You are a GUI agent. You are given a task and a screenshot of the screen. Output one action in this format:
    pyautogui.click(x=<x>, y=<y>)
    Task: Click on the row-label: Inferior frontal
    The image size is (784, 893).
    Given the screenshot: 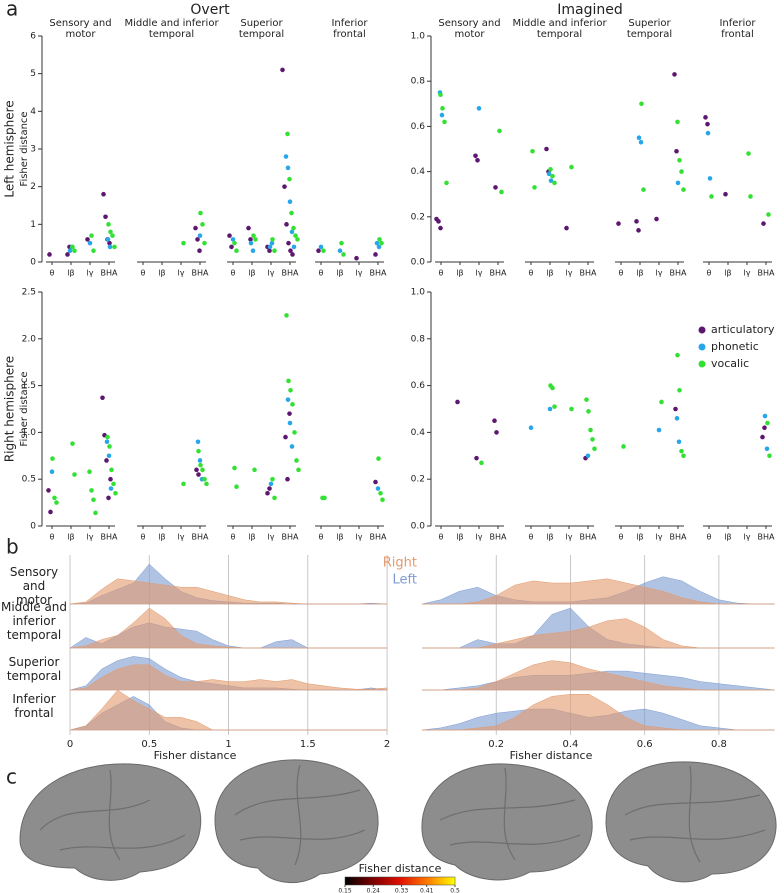 What is the action you would take?
    pyautogui.click(x=34, y=706)
    